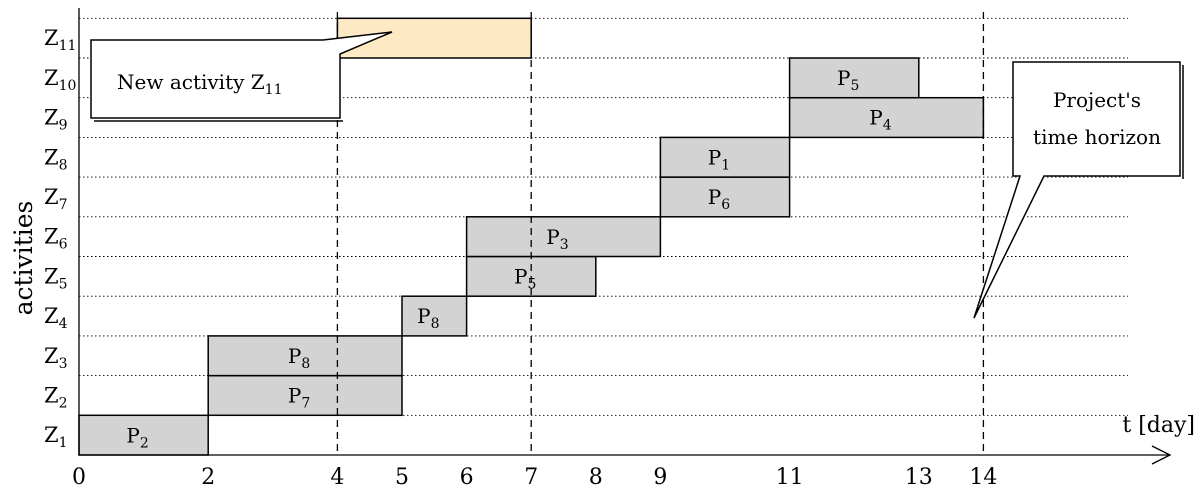 The width and height of the screenshot is (1202, 489). Describe the element at coordinates (596, 477) in the screenshot. I see `x-tick-label: 8` at that location.